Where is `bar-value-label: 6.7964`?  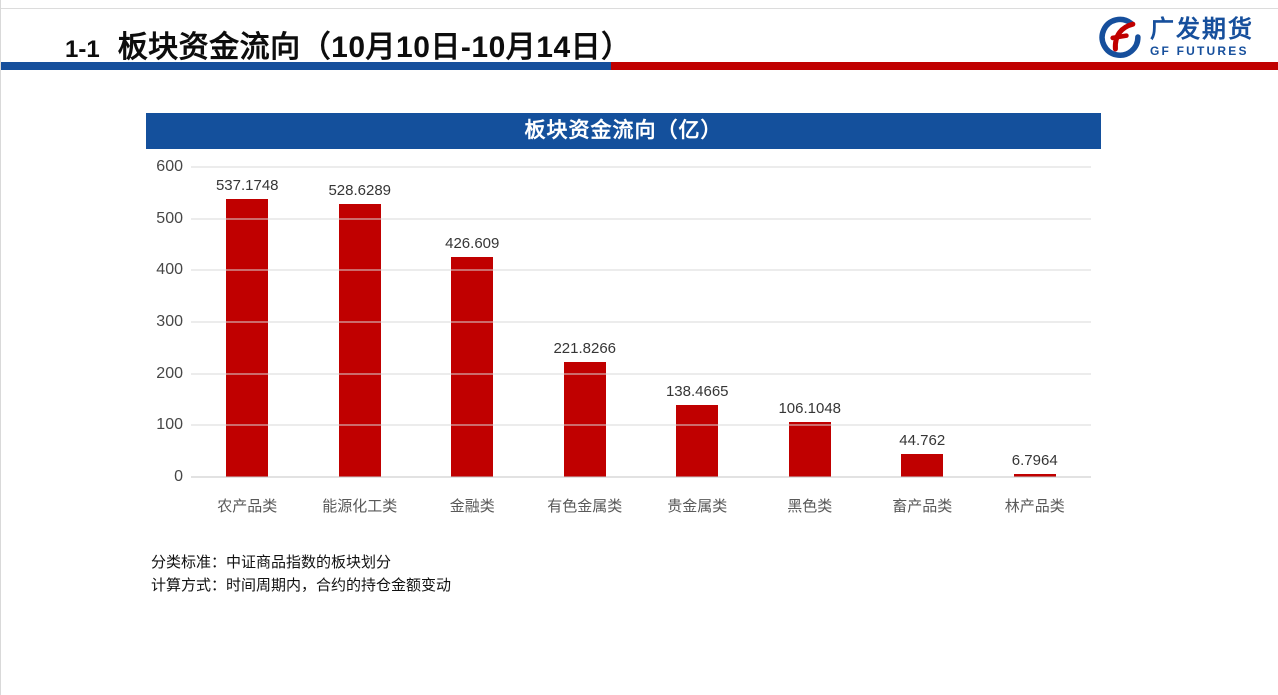
bar-value-label: 6.7964 is located at coordinates (1034, 460).